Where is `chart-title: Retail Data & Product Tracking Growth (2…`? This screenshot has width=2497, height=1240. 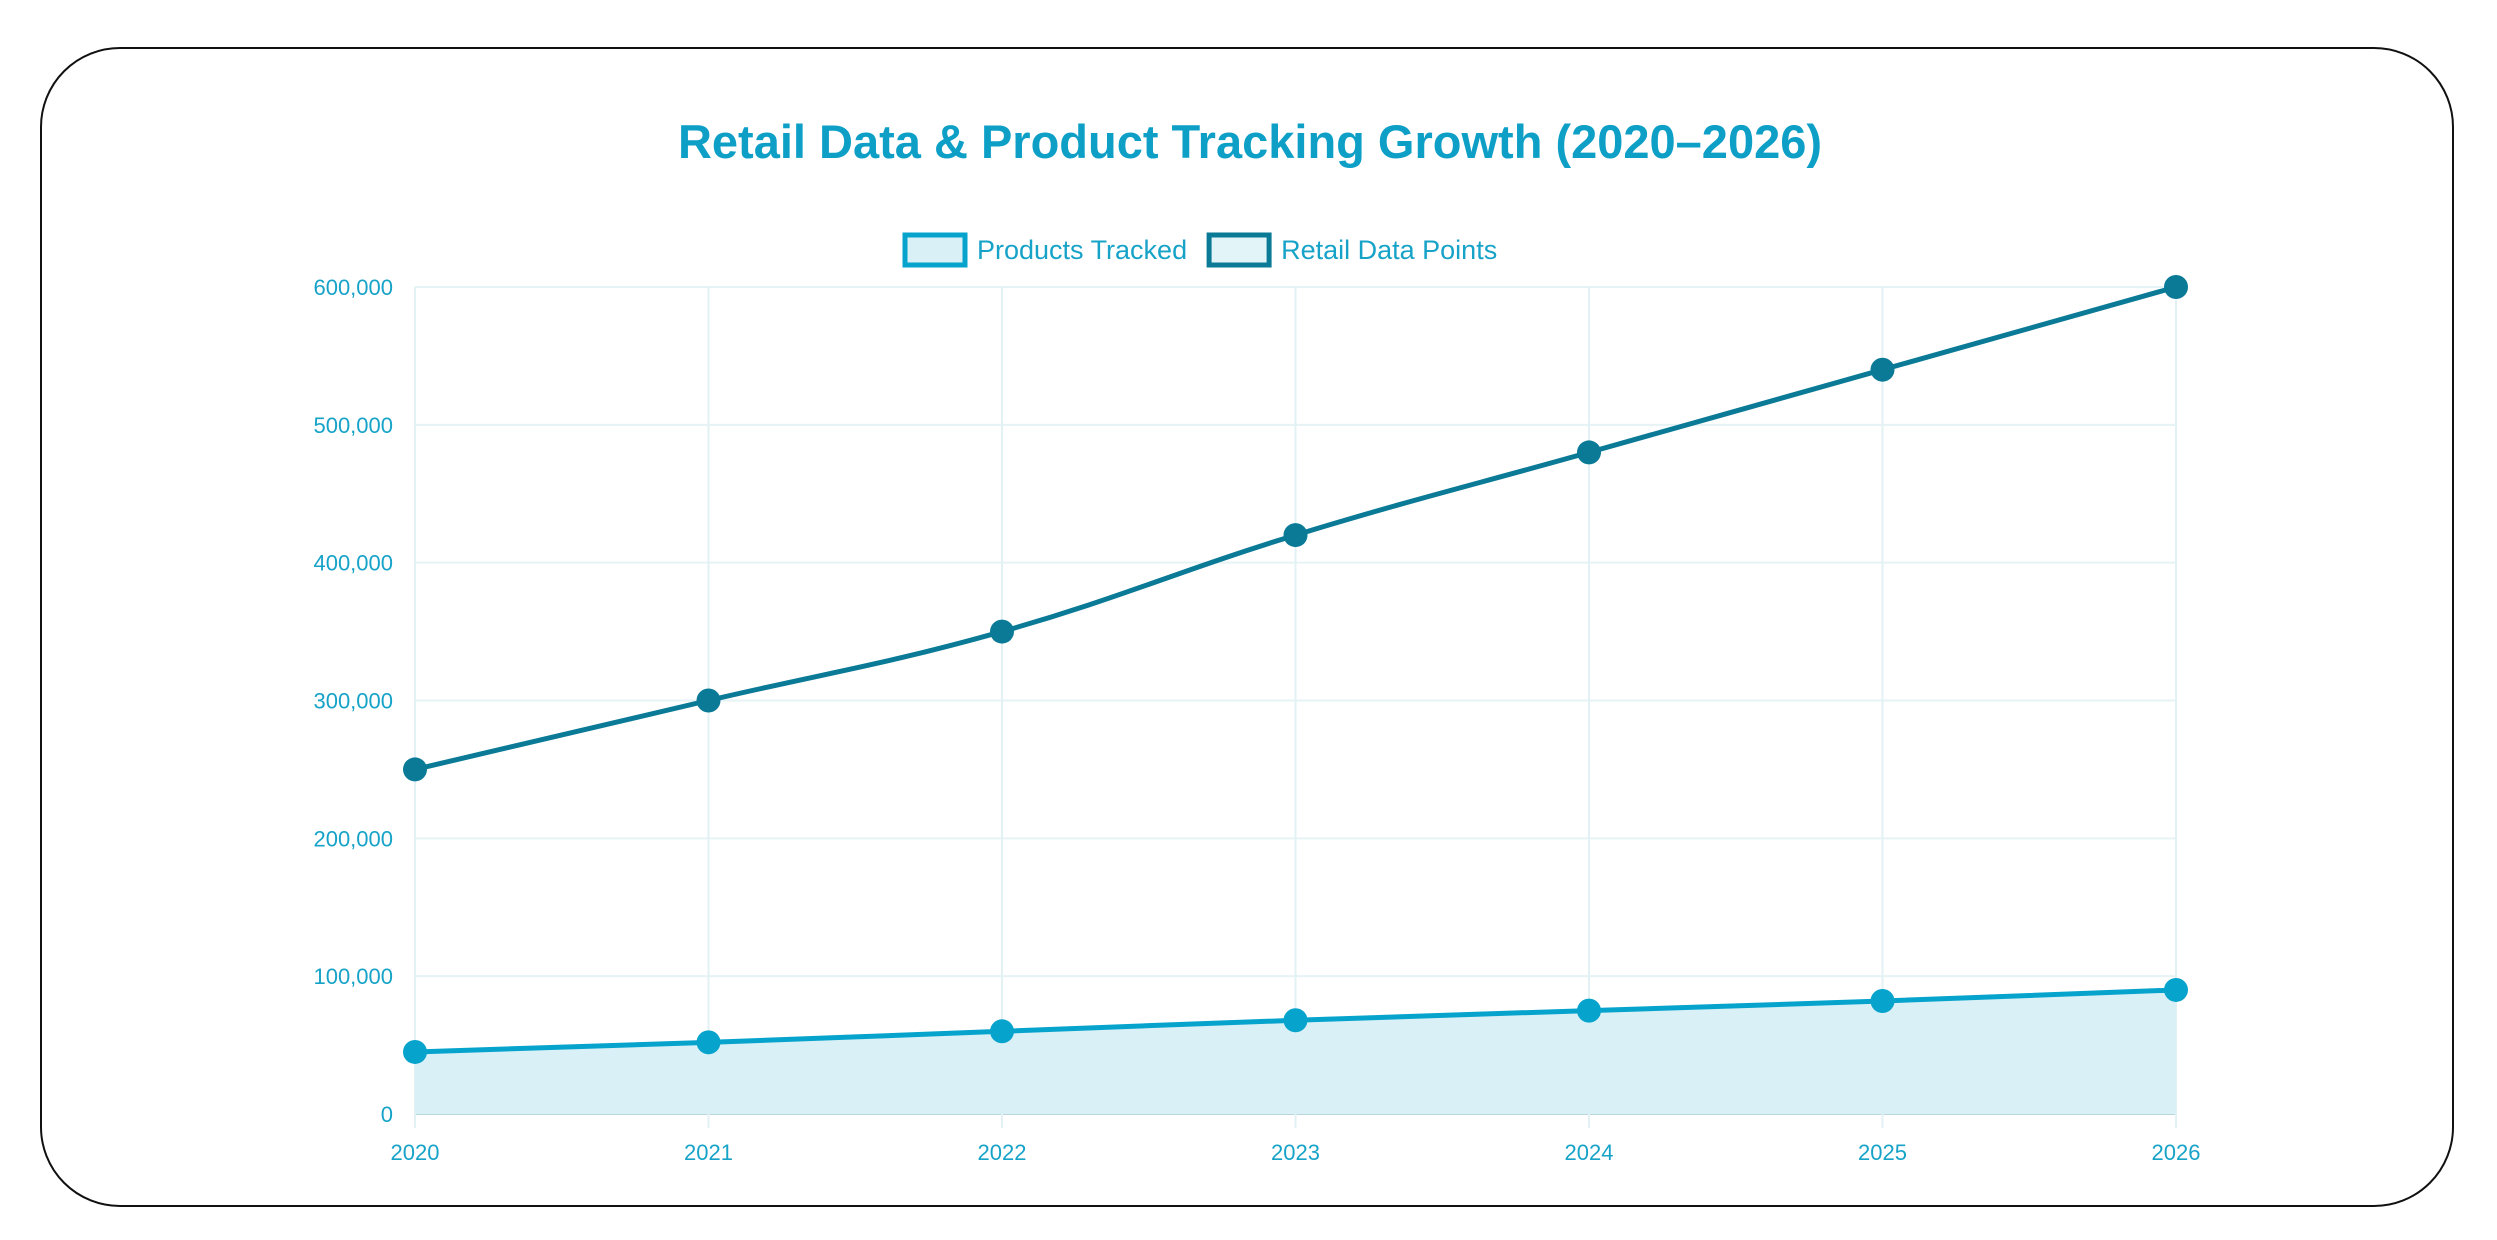
chart-title: Retail Data & Product Tracking Growth (2… is located at coordinates (1250, 141).